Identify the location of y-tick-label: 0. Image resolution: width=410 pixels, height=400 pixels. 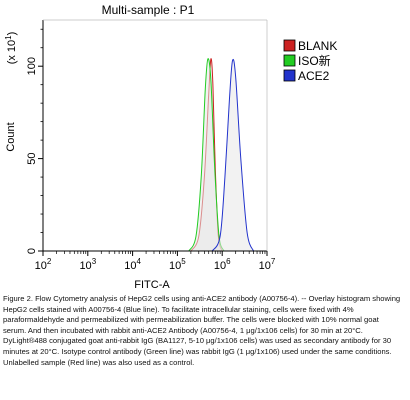
(32, 251).